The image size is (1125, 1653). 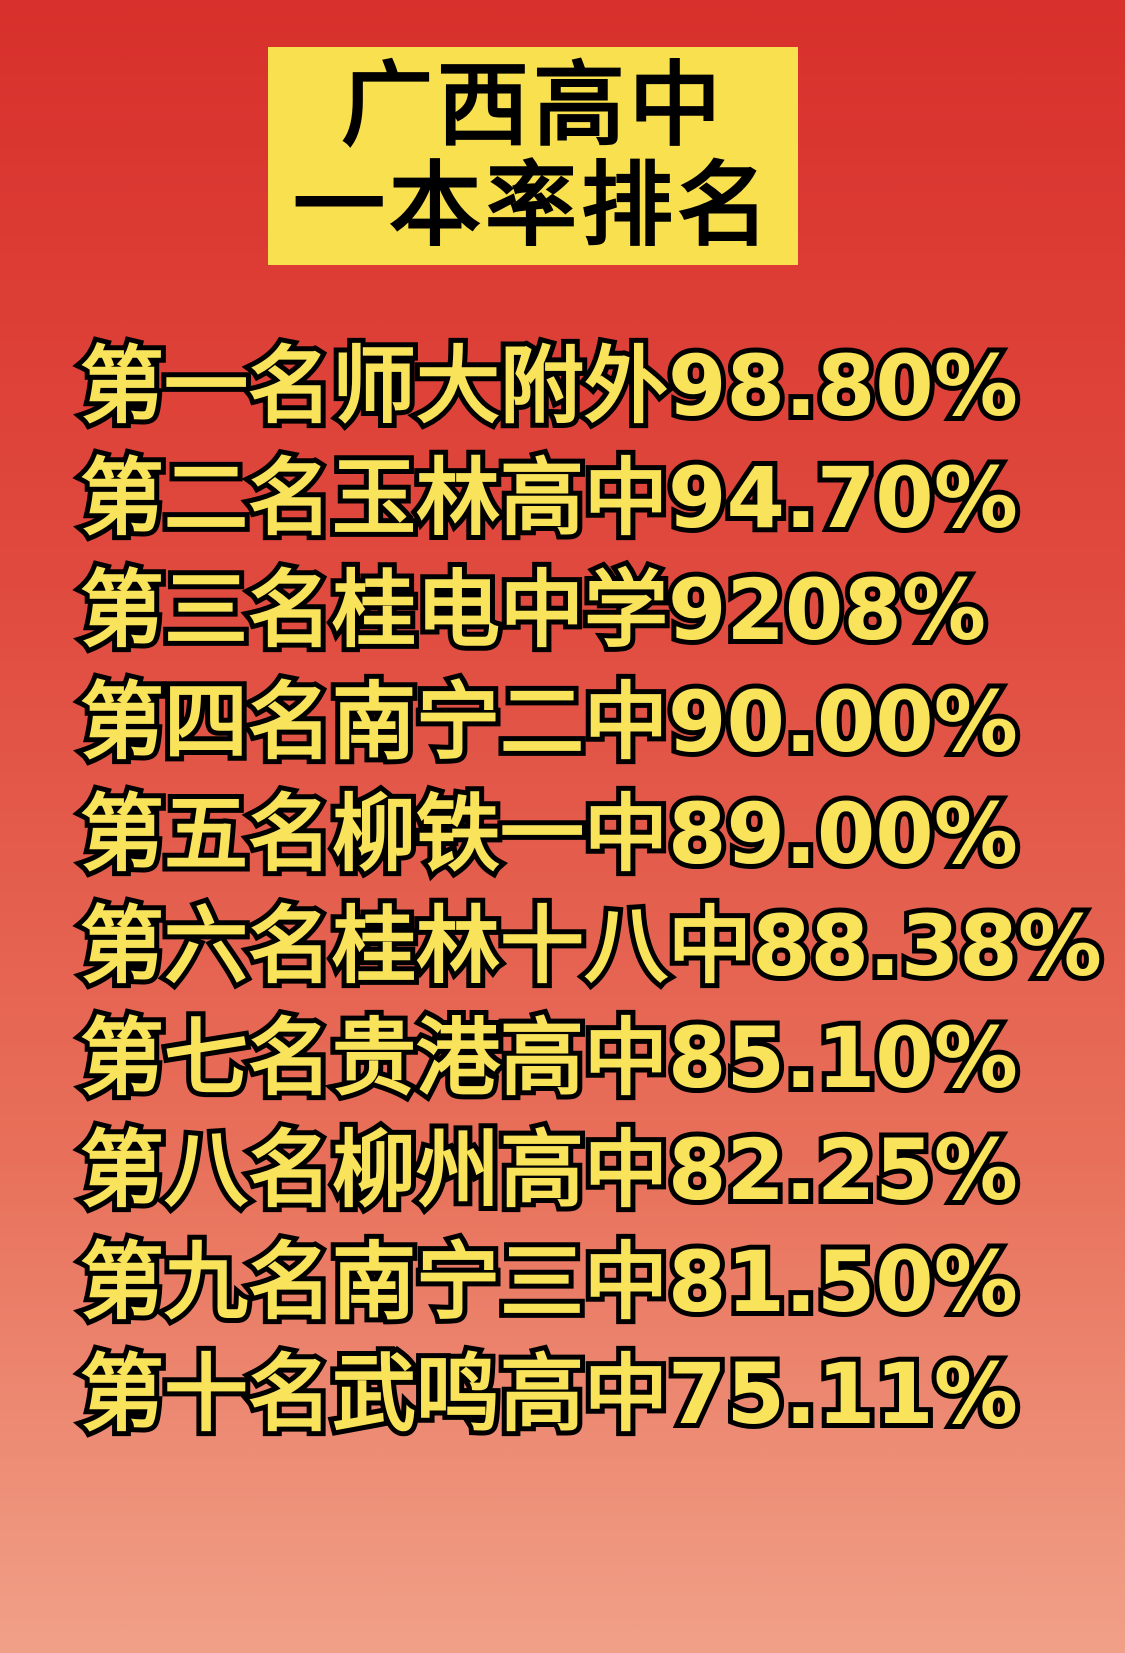 I want to click on rate-value: 75.11%, so click(x=843, y=1394).